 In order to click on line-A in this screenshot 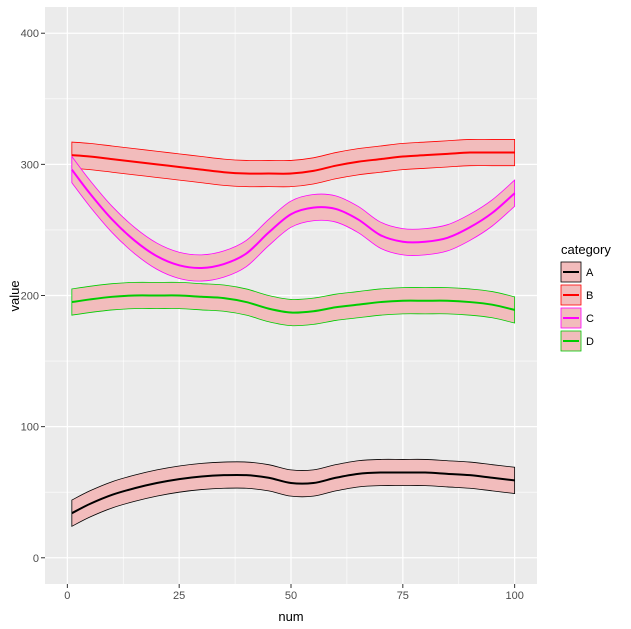, I will do `click(293, 493)`.